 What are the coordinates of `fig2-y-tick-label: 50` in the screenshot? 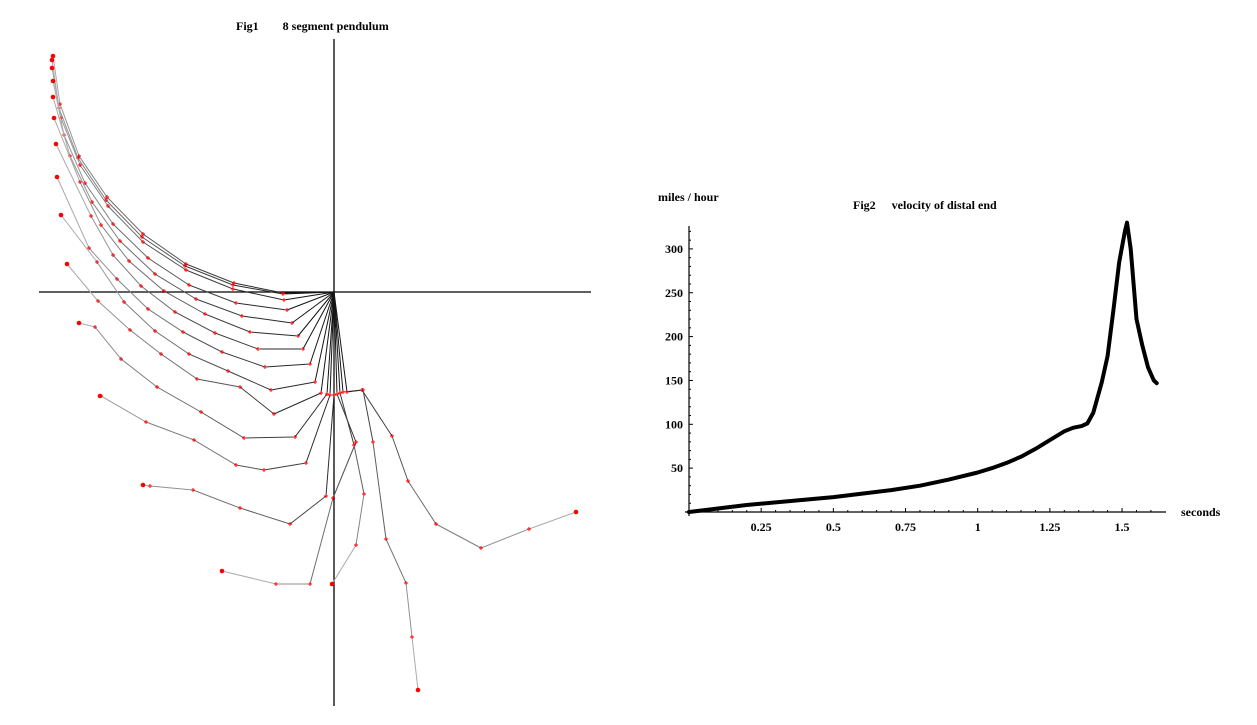 It's located at (677, 468).